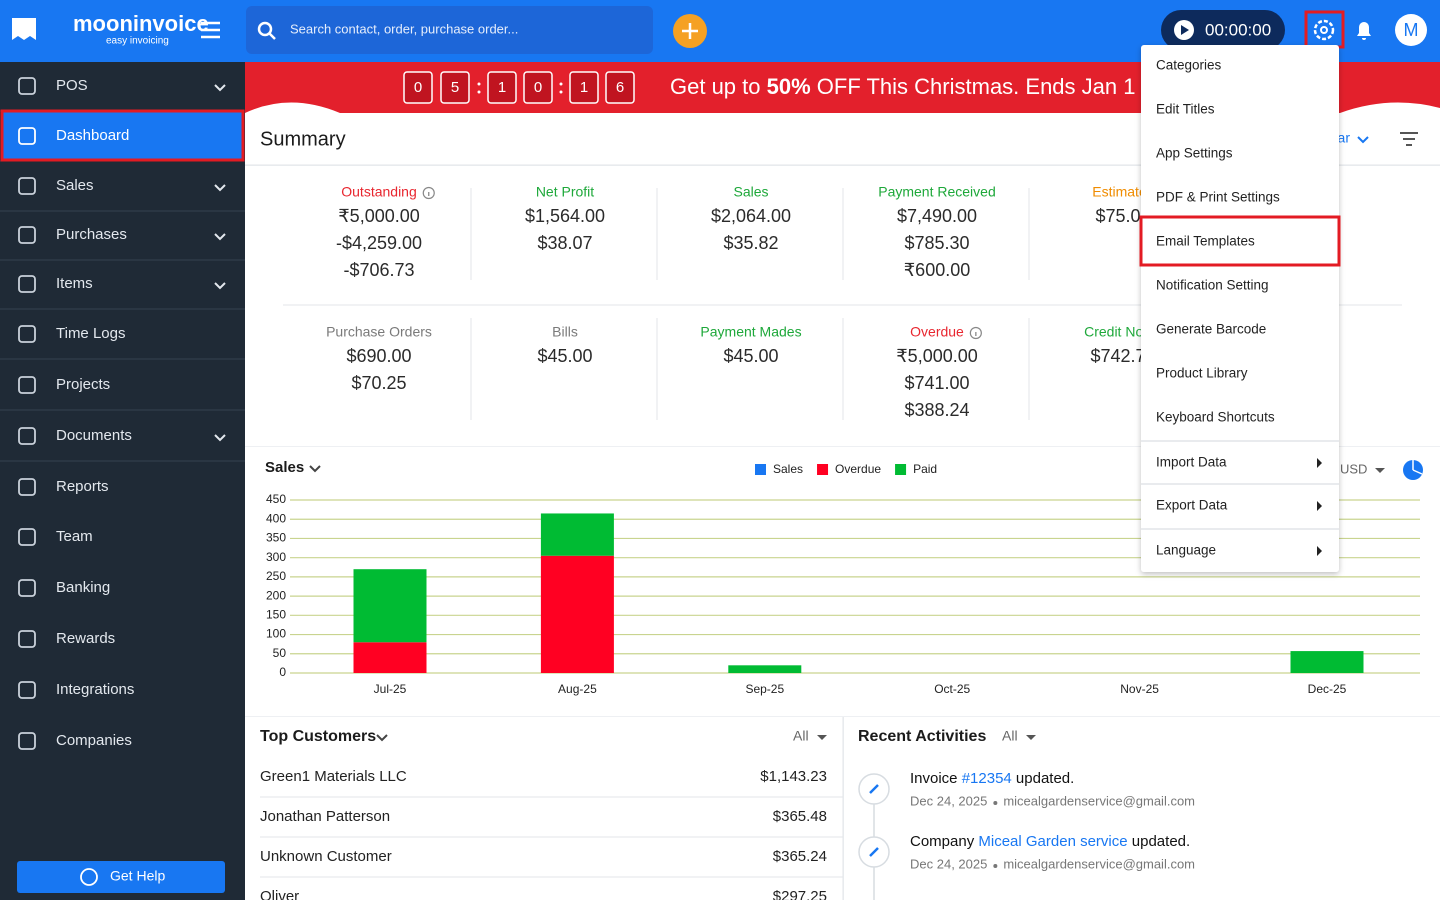  What do you see at coordinates (83, 384) in the screenshot?
I see `sidebar-item: Projects` at bounding box center [83, 384].